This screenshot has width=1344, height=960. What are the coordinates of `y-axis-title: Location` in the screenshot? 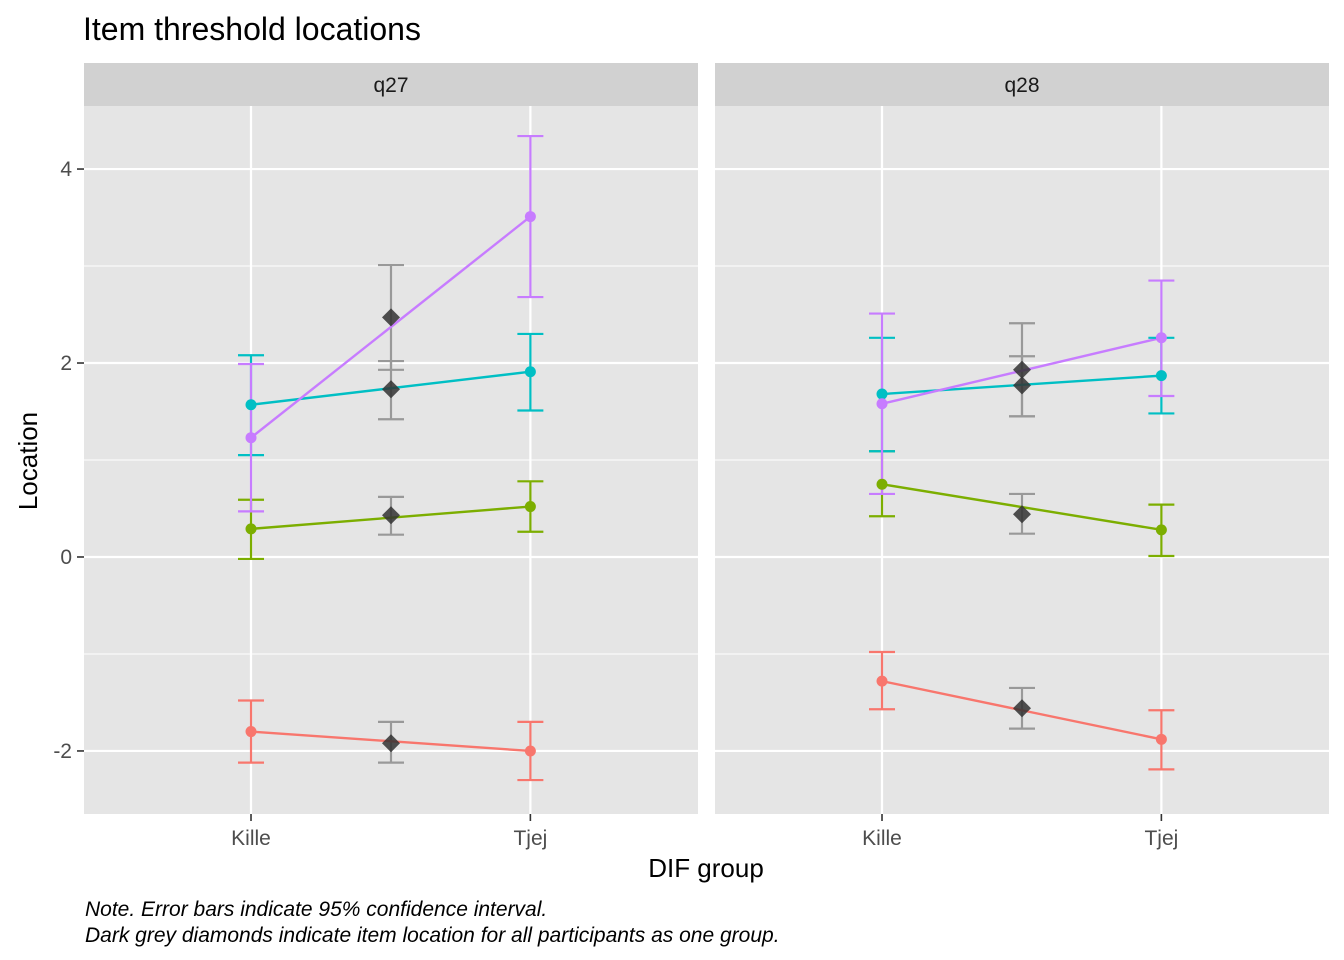 It's located at (28, 461).